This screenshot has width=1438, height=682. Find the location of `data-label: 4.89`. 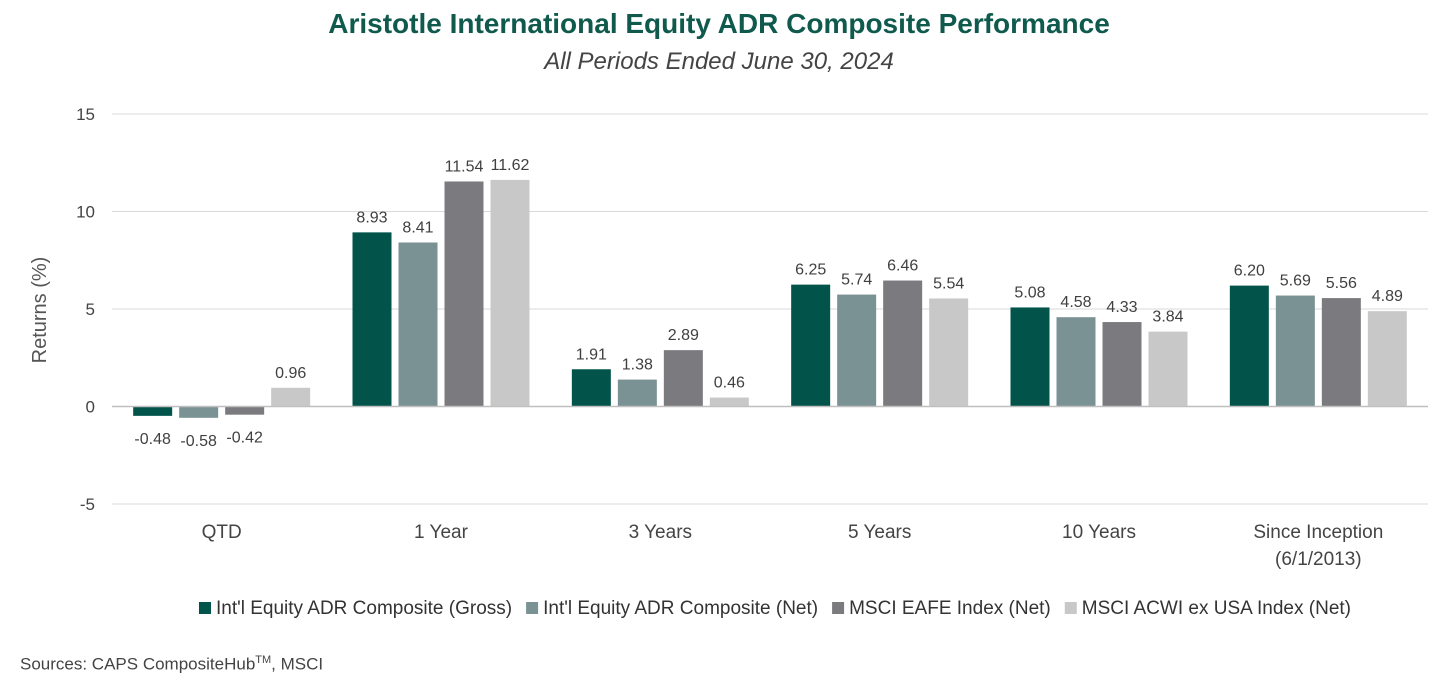

data-label: 4.89 is located at coordinates (1387, 296).